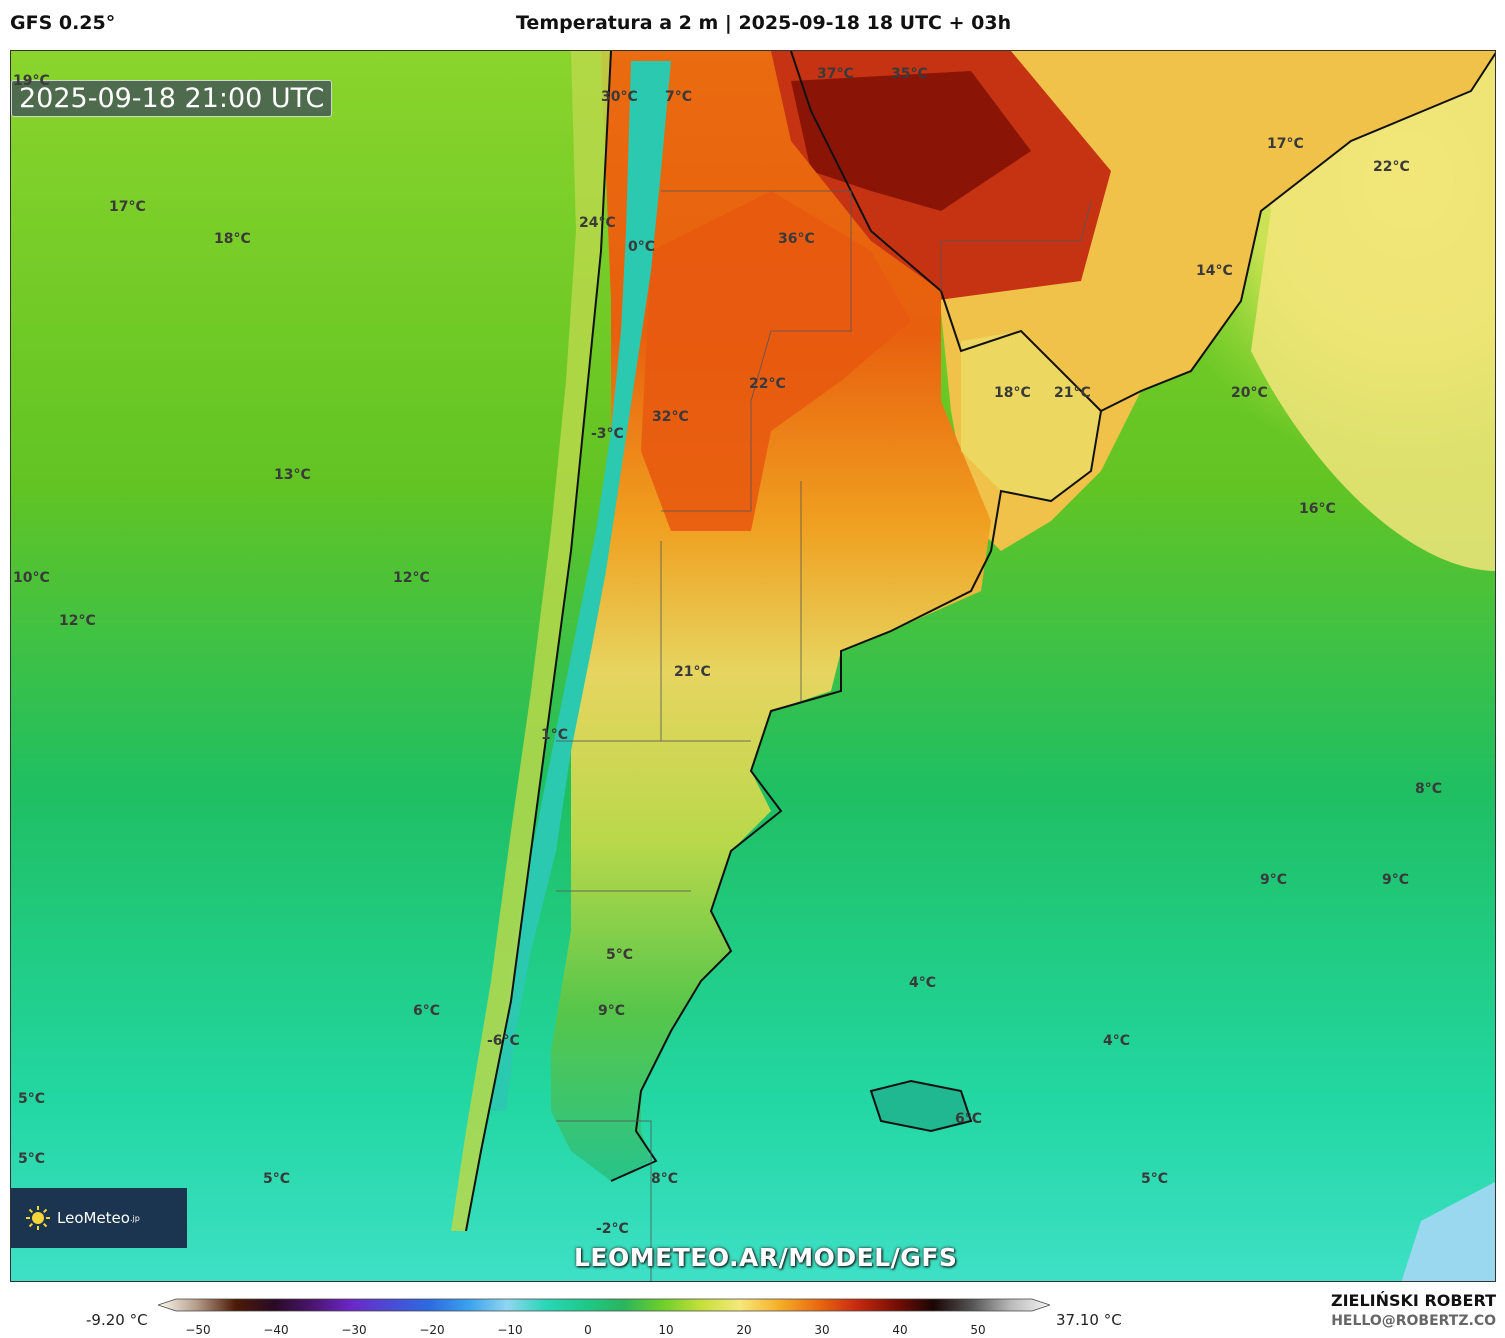 This screenshot has height=1338, width=1505. Describe the element at coordinates (766, 1257) in the screenshot. I see `website-watermark: LEOMETEO.AR/MODEL/GFS` at that location.